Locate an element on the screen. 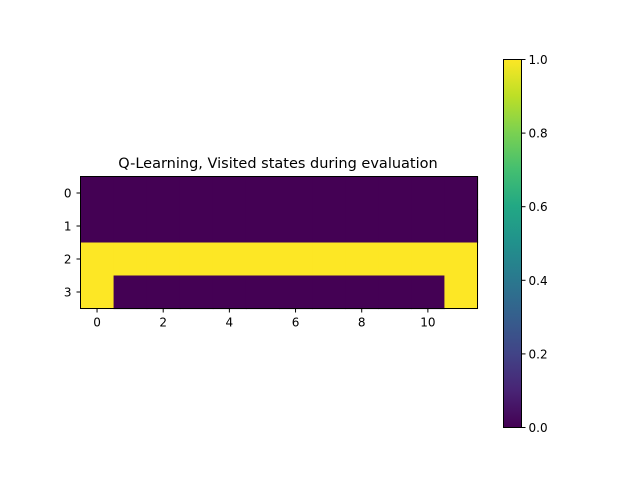 The image size is (640, 484). y-axis: 0 1 2 3 is located at coordinates (72, 243).